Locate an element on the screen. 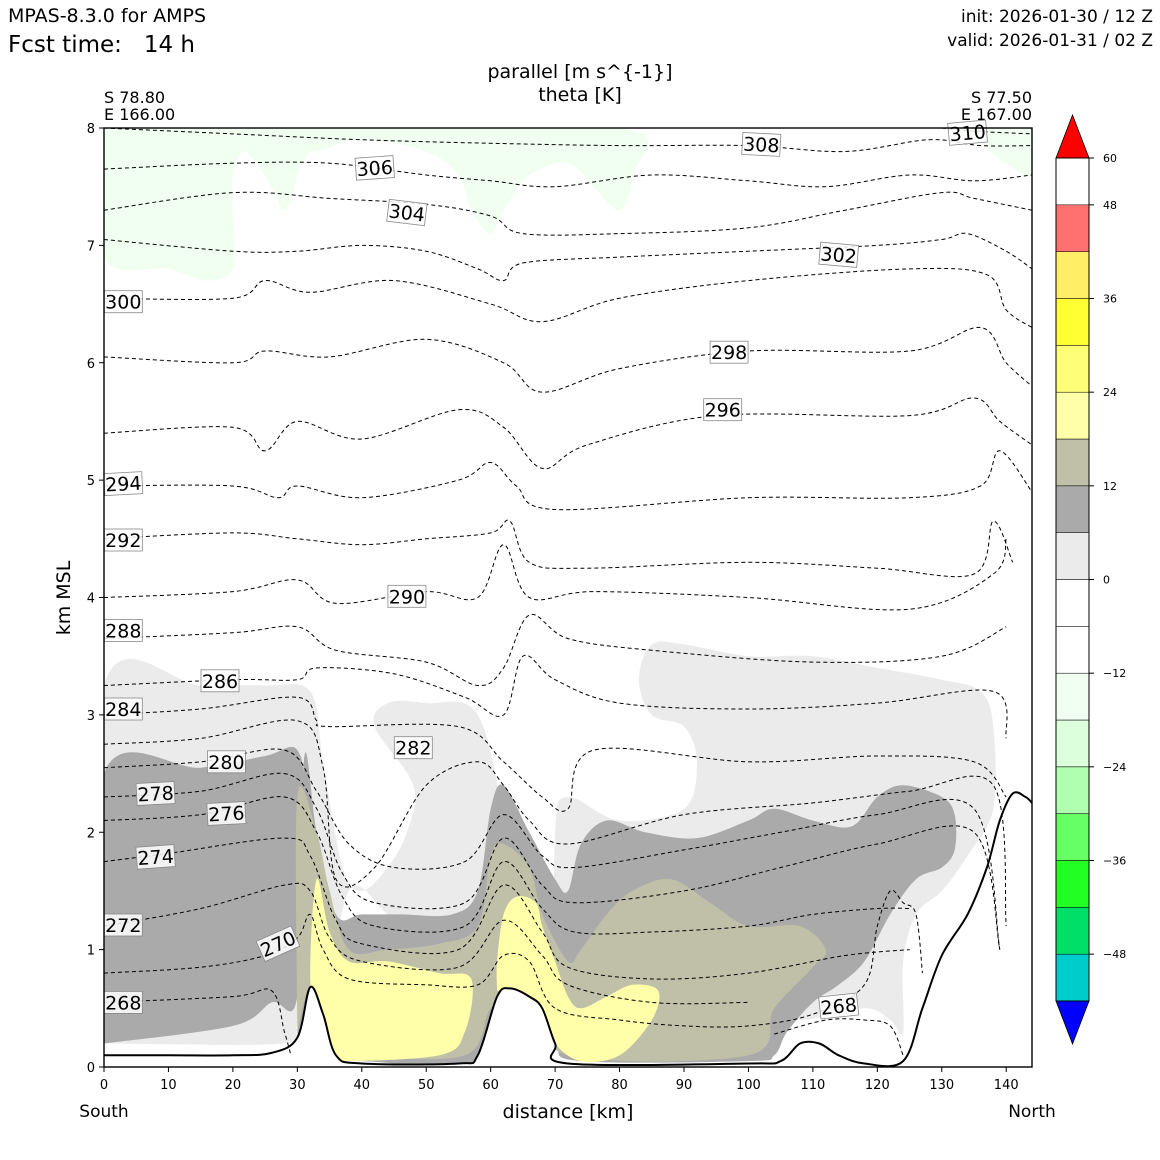 This screenshot has width=1160, height=1160. x-tick-label: 100 is located at coordinates (748, 1085).